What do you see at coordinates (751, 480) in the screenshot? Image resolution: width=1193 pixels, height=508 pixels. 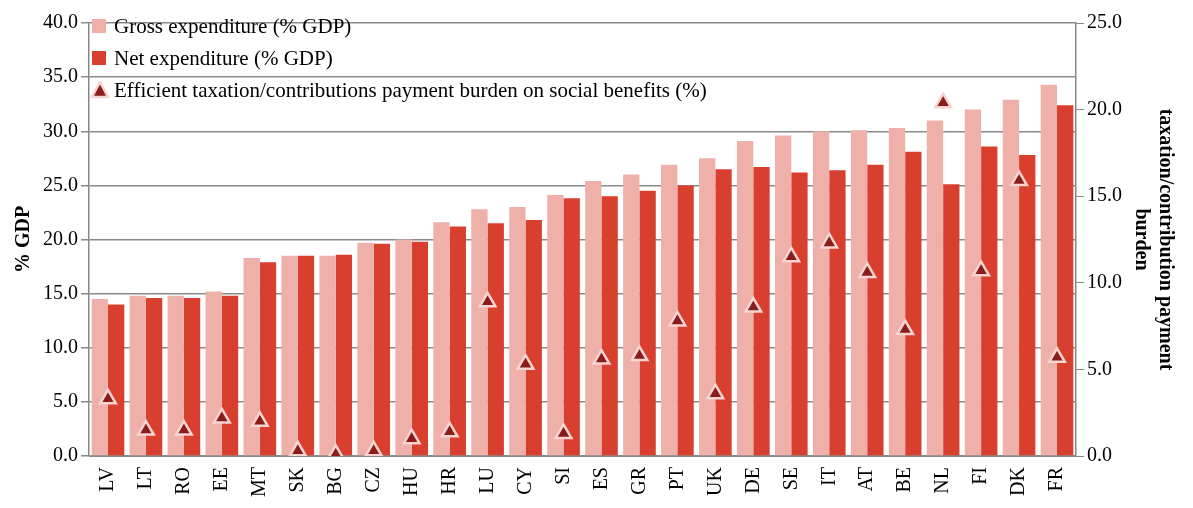 I see `x-tick-label: DE` at bounding box center [751, 480].